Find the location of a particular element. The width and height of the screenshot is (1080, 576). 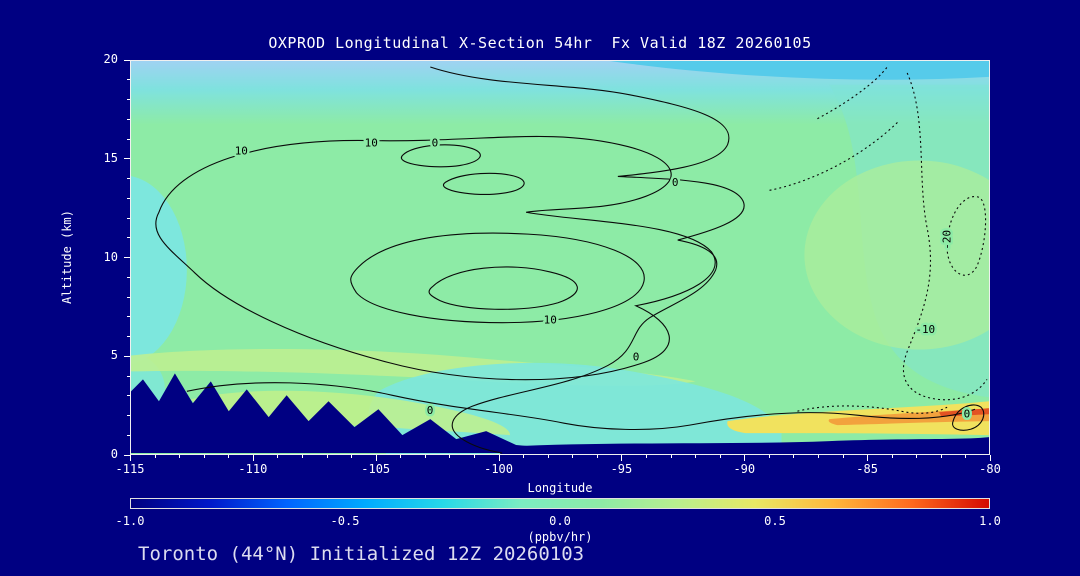

y-tick-label: 20 is located at coordinates (110, 59).